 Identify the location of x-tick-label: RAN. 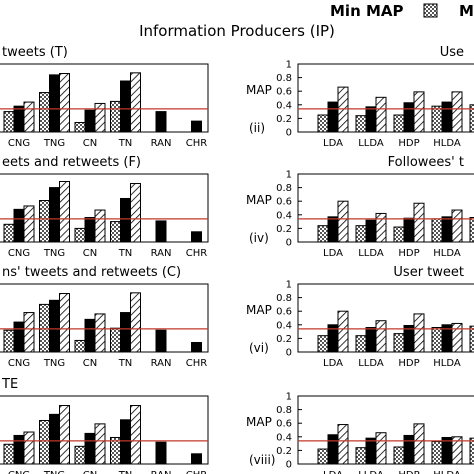
(161, 253).